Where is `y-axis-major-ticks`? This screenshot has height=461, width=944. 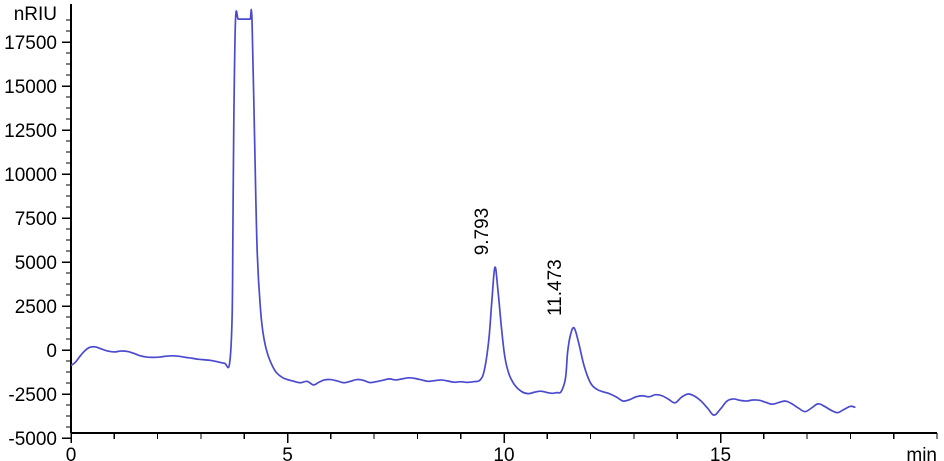 y-axis-major-ticks is located at coordinates (66, 240).